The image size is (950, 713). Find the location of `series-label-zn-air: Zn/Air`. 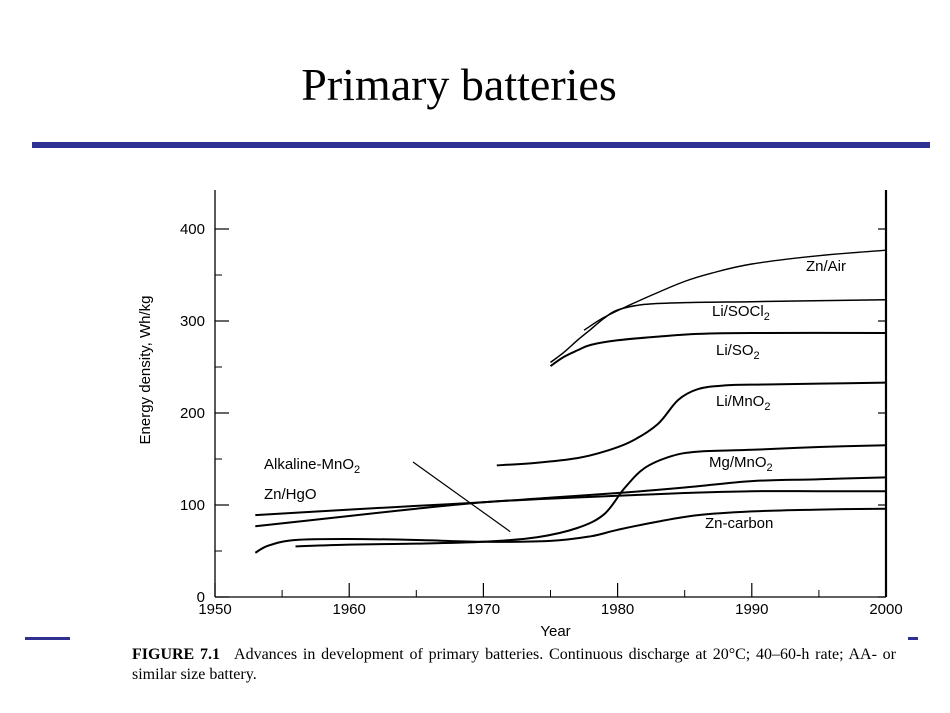

series-label-zn-air: Zn/Air is located at coordinates (826, 266).